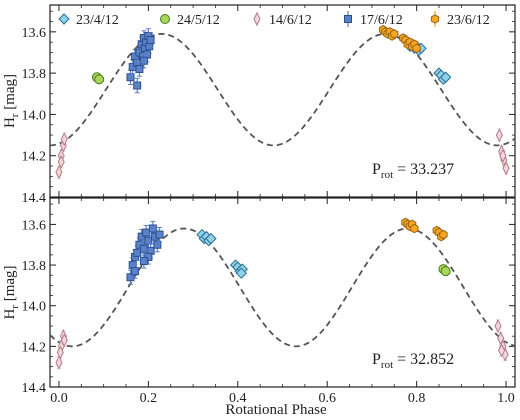  I want to click on legend-label: 23/6/12, so click(468, 20).